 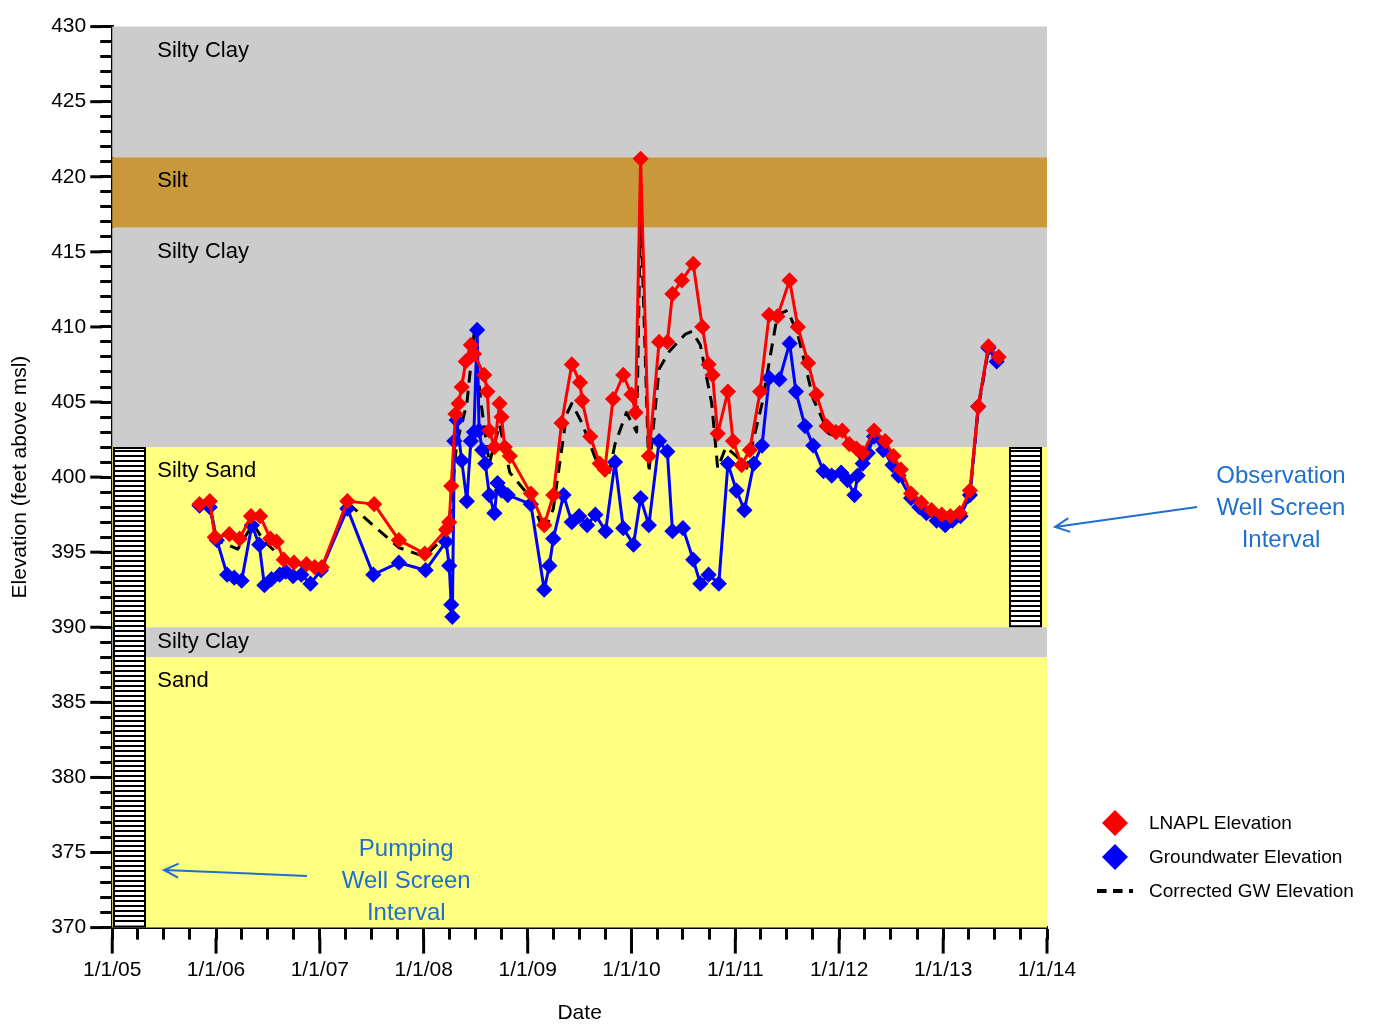 What do you see at coordinates (69, 25) in the screenshot?
I see `y-tick-label: 430` at bounding box center [69, 25].